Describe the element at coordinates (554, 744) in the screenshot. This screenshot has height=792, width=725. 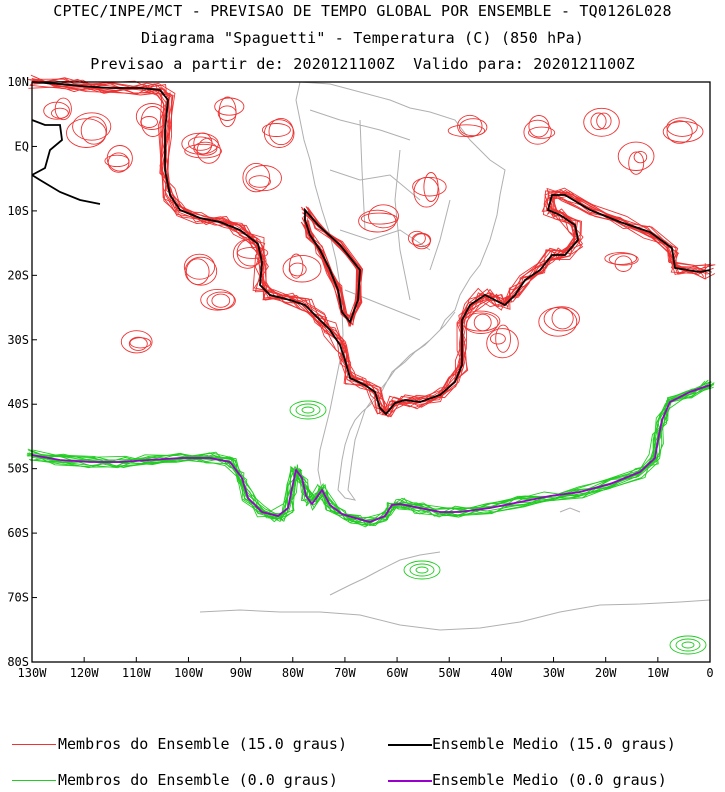
I see `legend-label-mean-15: Ensemble Medio (15.0 graus)` at that location.